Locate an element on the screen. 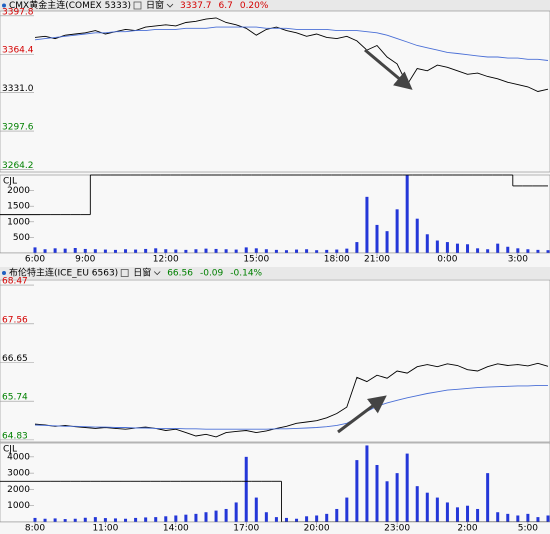 Image resolution: width=550 pixels, height=534 pixels. price-line is located at coordinates (291, 400).